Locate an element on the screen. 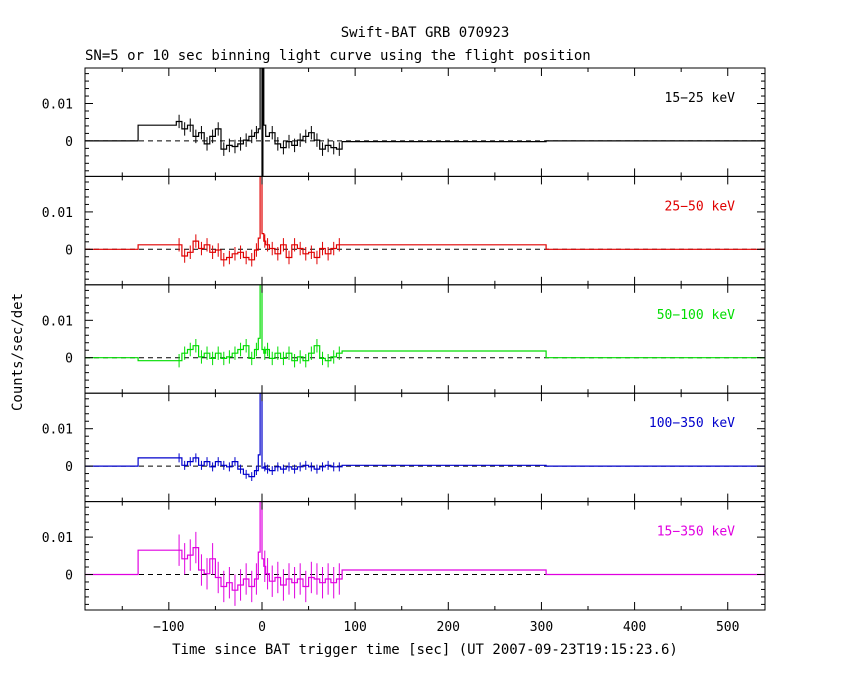 Image resolution: width=850 pixels, height=680 pixels. x-tick-label: 400 is located at coordinates (634, 627).